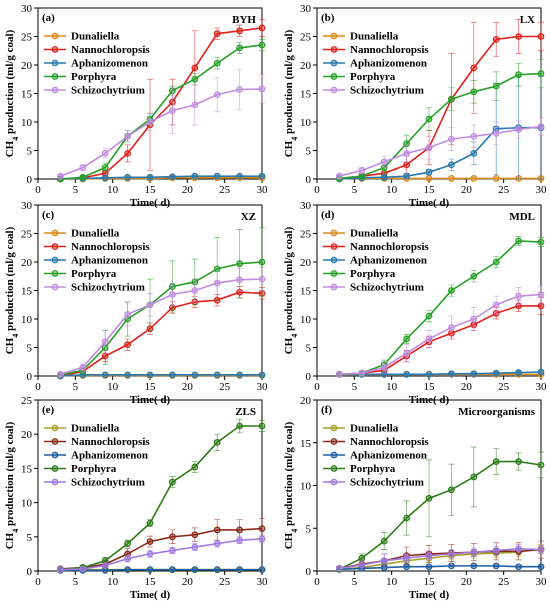 The width and height of the screenshot is (550, 609). What do you see at coordinates (309, 377) in the screenshot?
I see `y-tick-label: 0` at bounding box center [309, 377].